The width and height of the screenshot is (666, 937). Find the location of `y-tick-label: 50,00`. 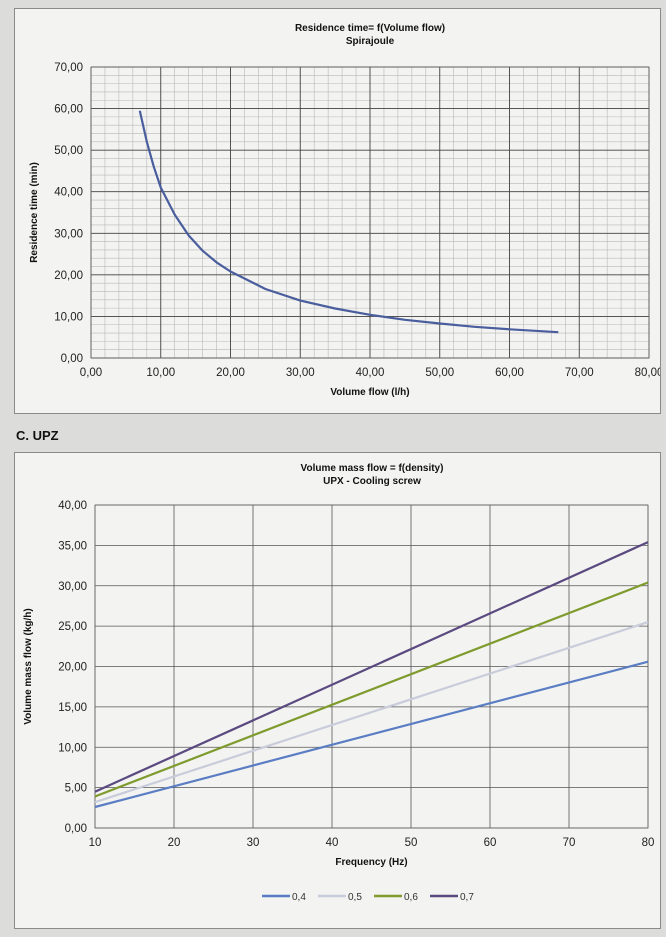

y-tick-label: 50,00 is located at coordinates (68, 151).